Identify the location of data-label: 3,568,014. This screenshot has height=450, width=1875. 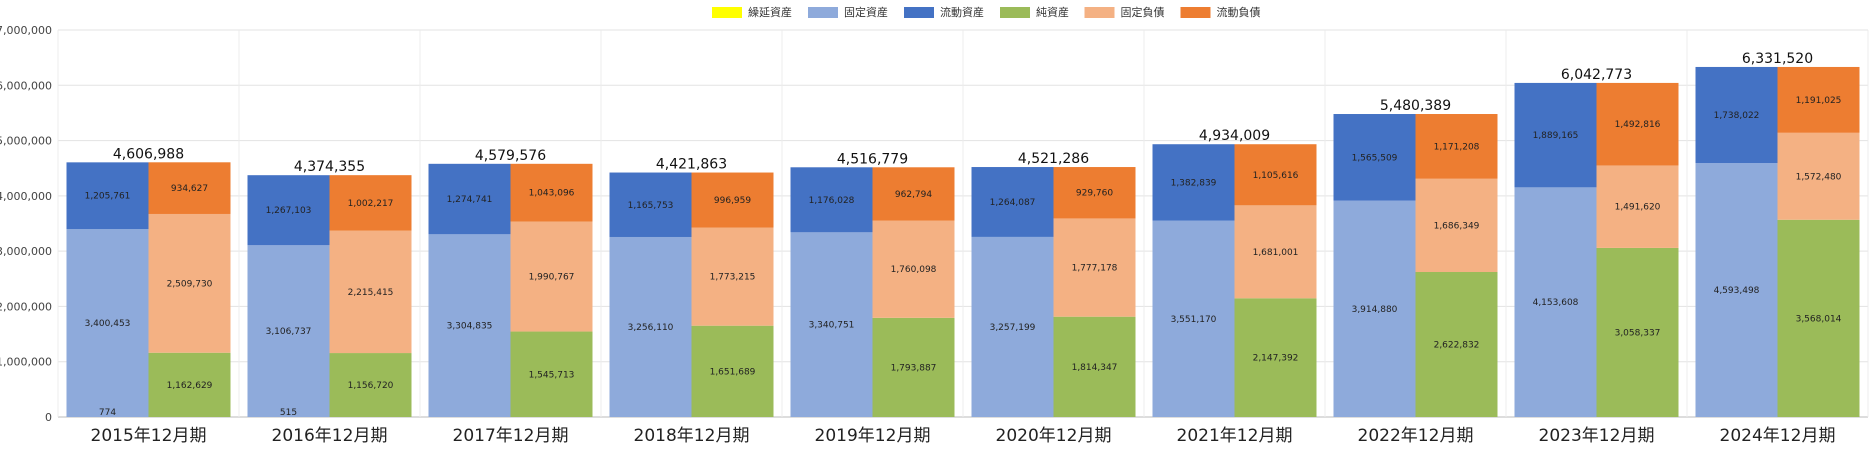
(1819, 319).